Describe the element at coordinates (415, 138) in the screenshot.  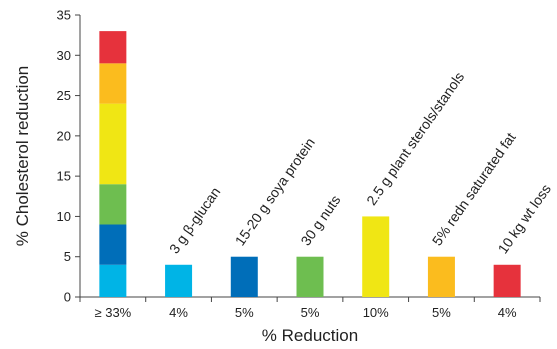
I see `bar-label: 2.5 g plant sterols/stanols` at that location.